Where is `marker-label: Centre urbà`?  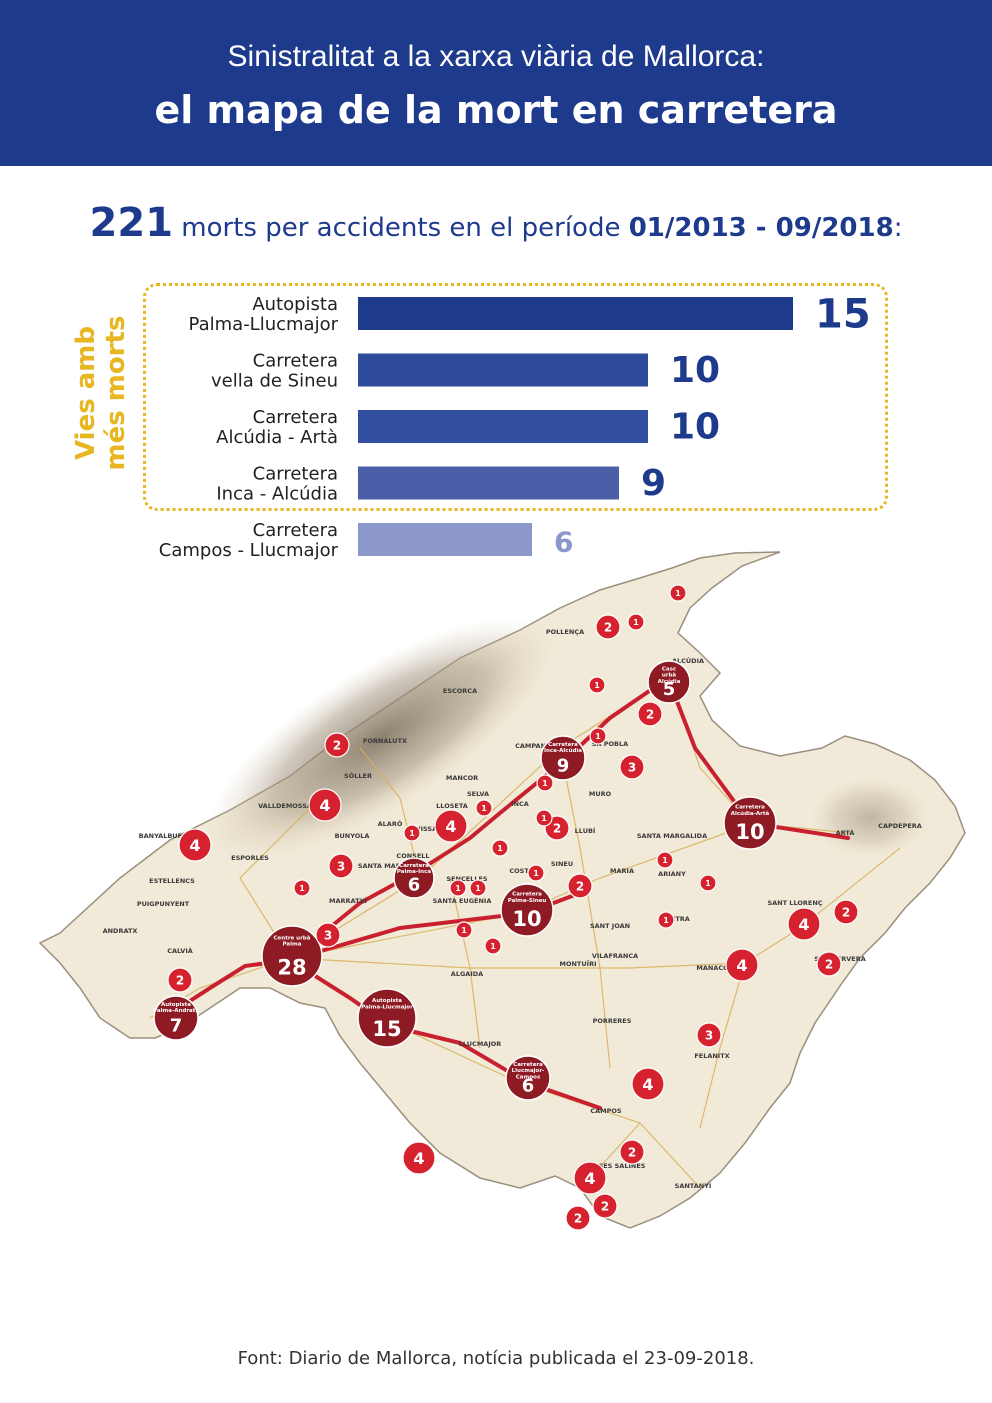
marker-label: Centre urbà is located at coordinates (292, 938).